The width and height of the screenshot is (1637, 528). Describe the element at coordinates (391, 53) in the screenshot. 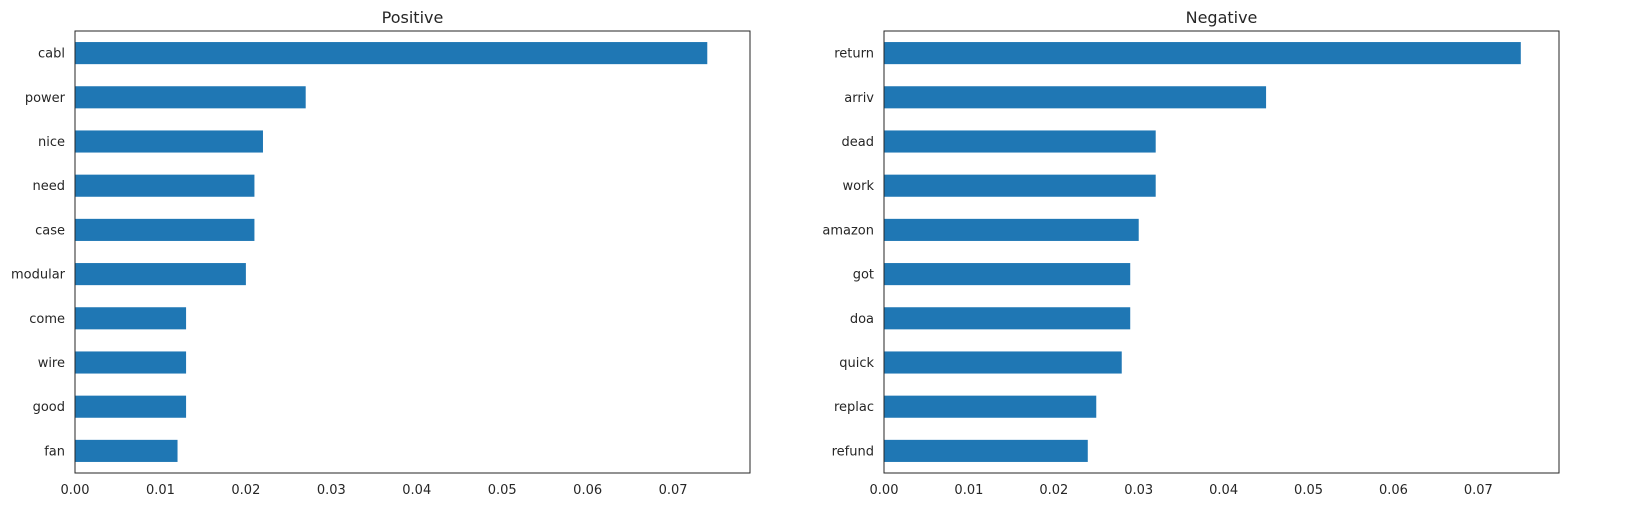

I see `bar-cabl` at that location.